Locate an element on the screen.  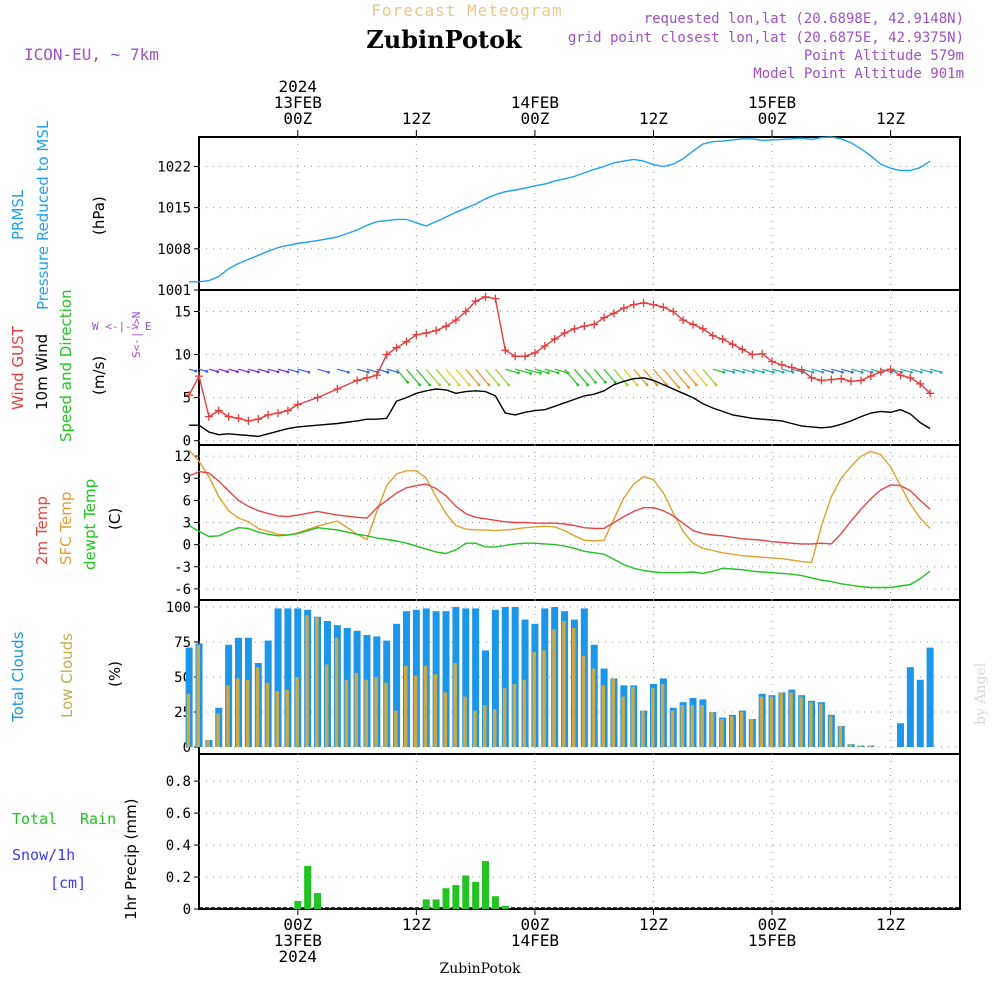
clouds-ytick-label: 75 is located at coordinates (182, 643).